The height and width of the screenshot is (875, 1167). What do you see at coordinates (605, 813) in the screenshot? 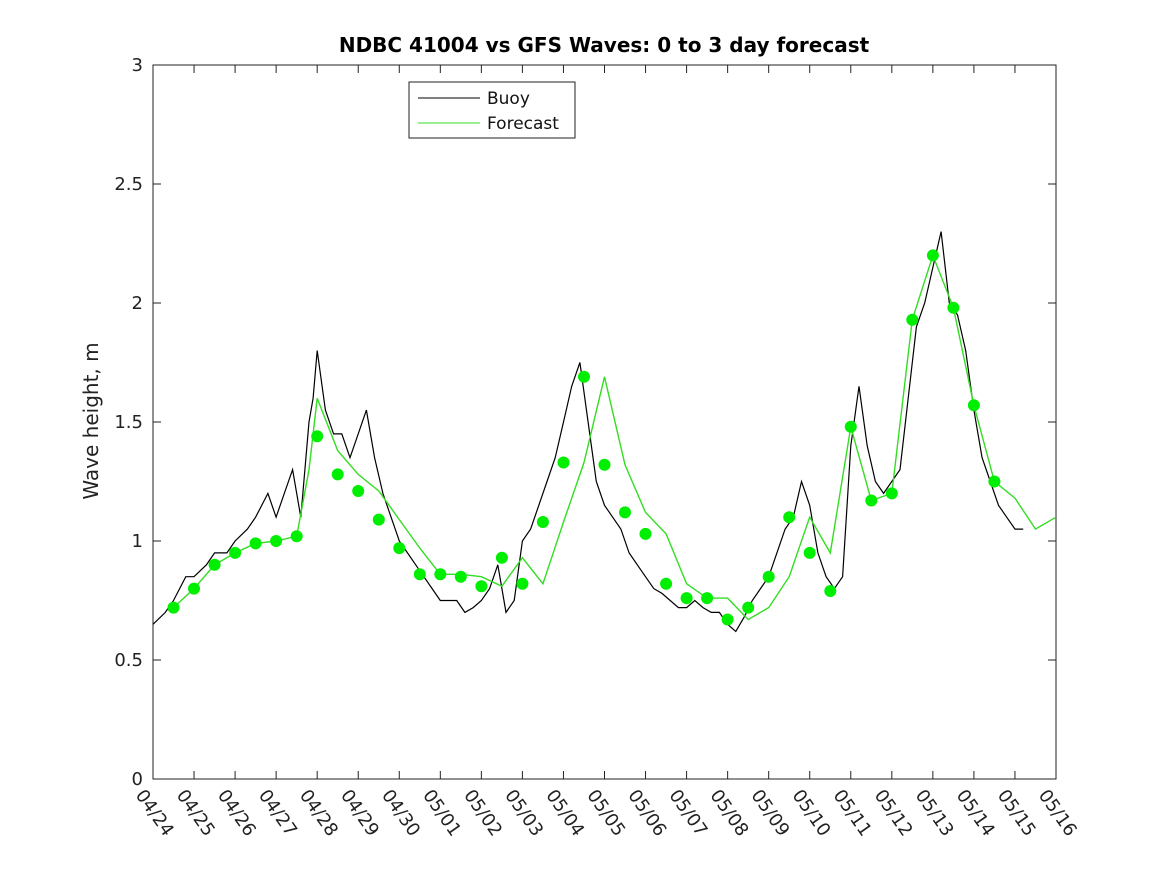
I see `x-tick-label: 05/05` at bounding box center [605, 813].